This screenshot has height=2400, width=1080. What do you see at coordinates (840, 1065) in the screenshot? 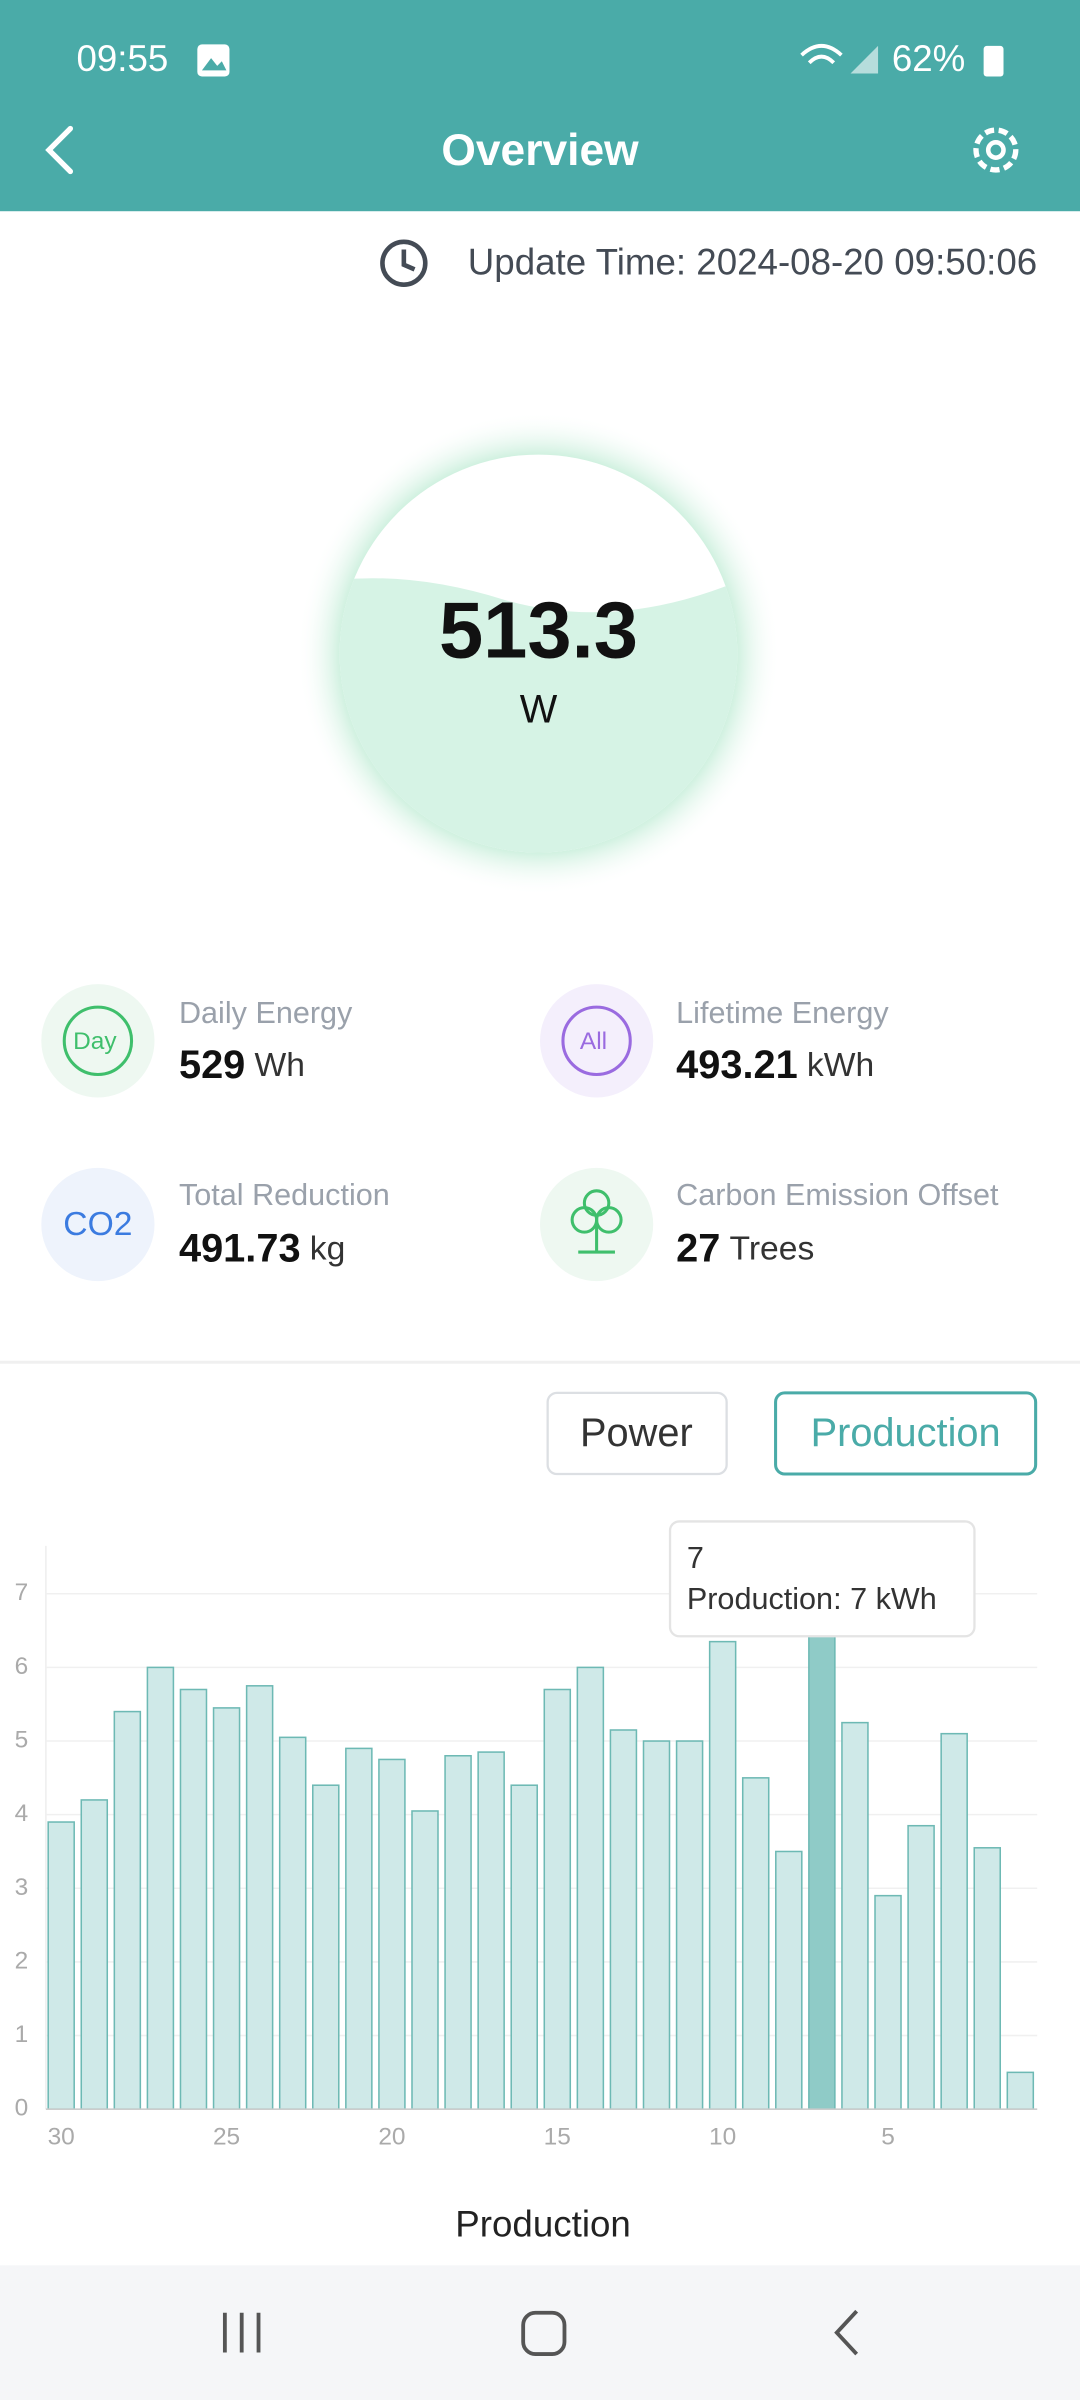
I see `unit: kWh` at bounding box center [840, 1065].